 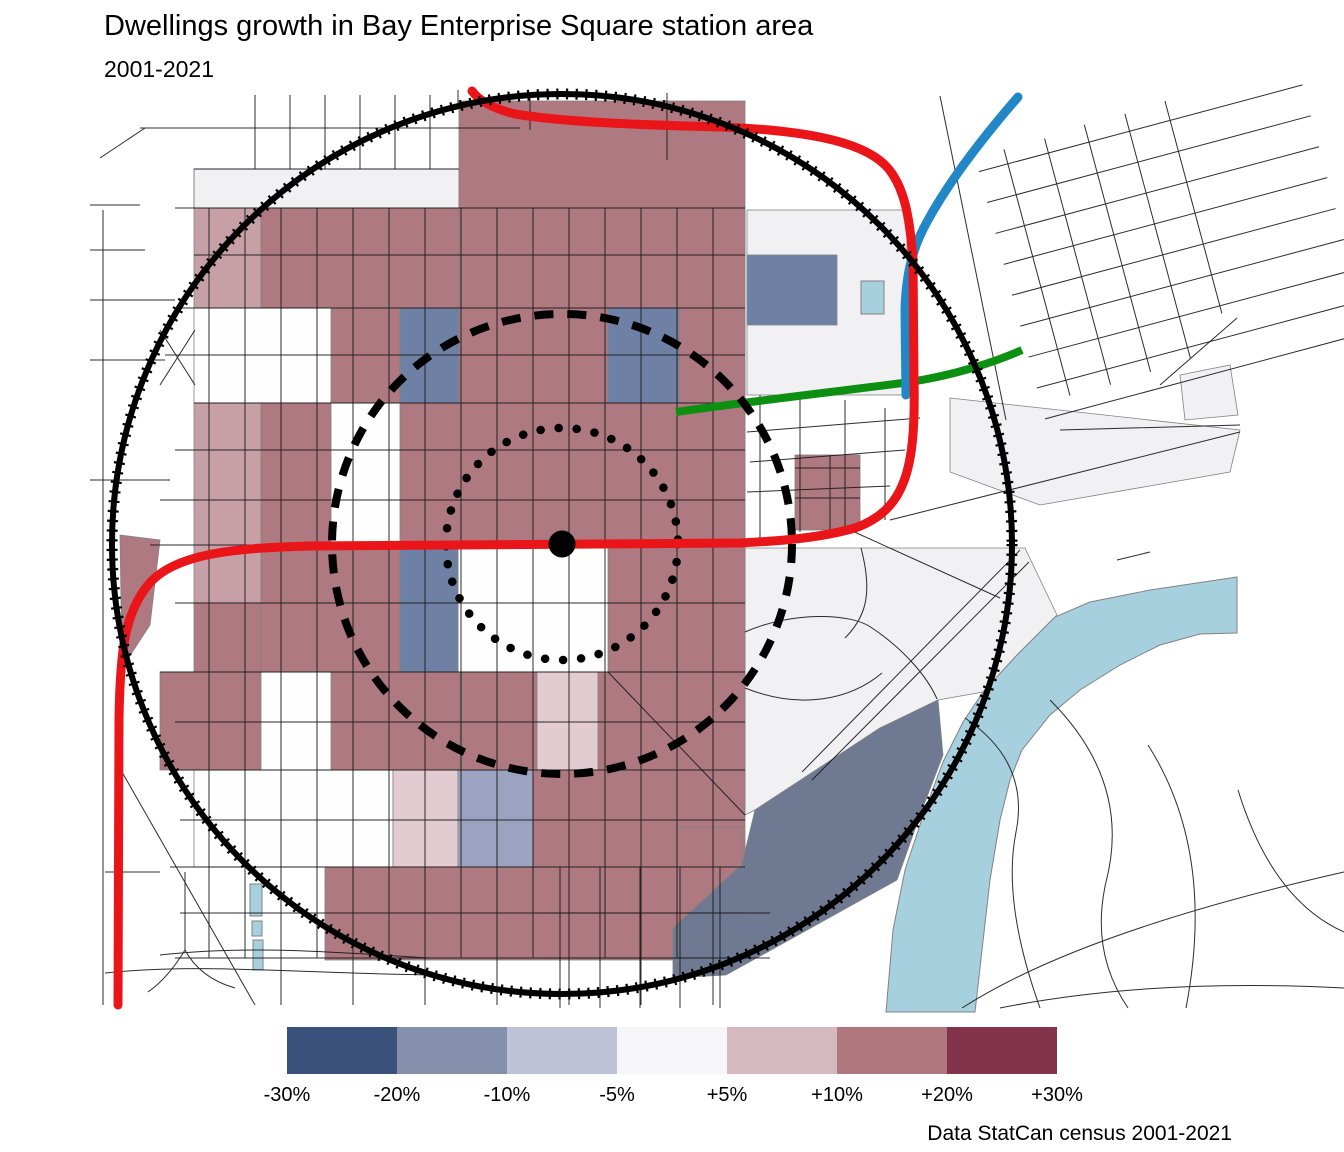 I want to click on middle-buffer-circle, so click(x=562, y=544).